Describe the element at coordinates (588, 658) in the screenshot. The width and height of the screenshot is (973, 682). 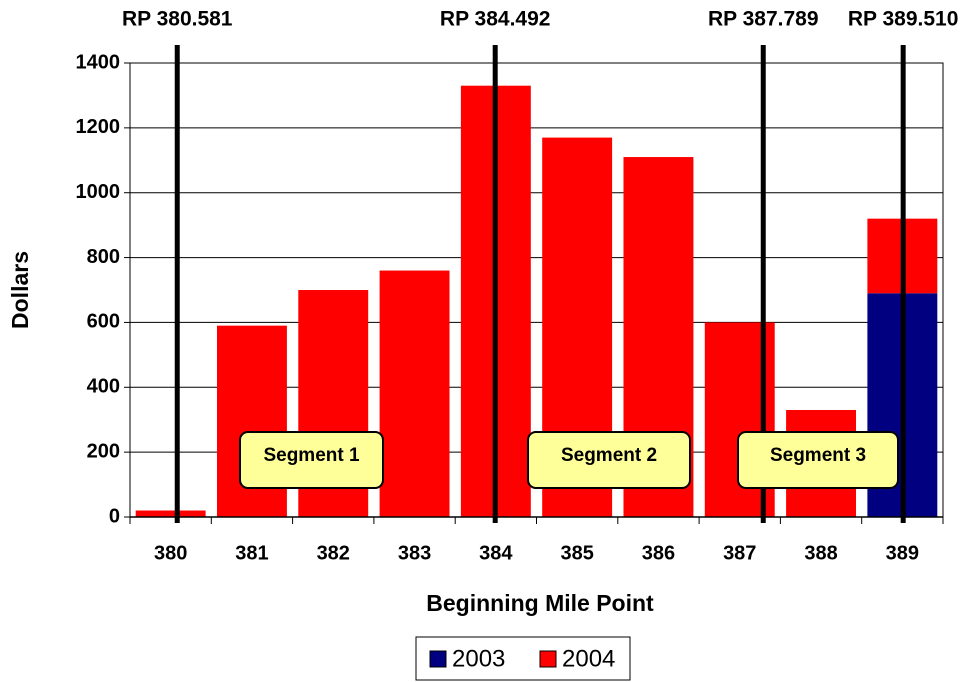
I see `legend-label: 2004` at that location.